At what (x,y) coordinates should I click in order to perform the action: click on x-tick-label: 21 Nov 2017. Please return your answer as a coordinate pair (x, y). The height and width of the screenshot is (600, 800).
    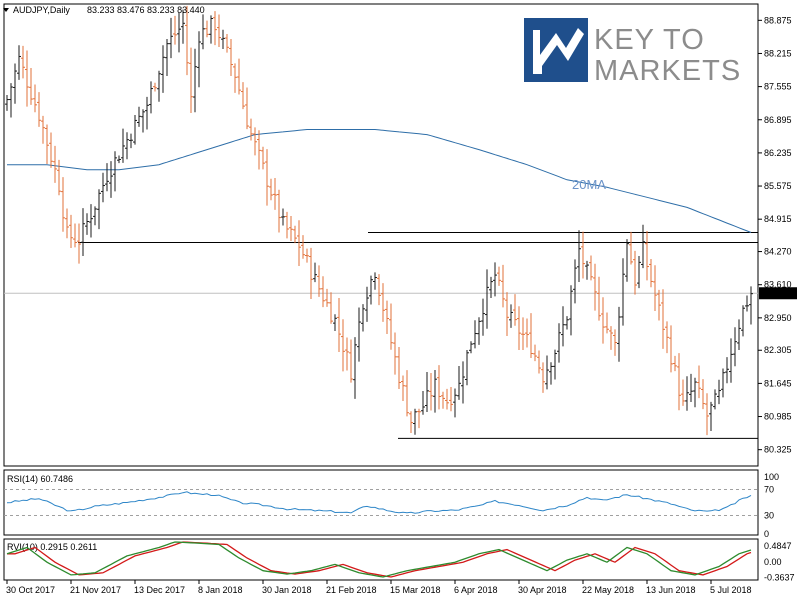
    Looking at the image, I should click on (95, 590).